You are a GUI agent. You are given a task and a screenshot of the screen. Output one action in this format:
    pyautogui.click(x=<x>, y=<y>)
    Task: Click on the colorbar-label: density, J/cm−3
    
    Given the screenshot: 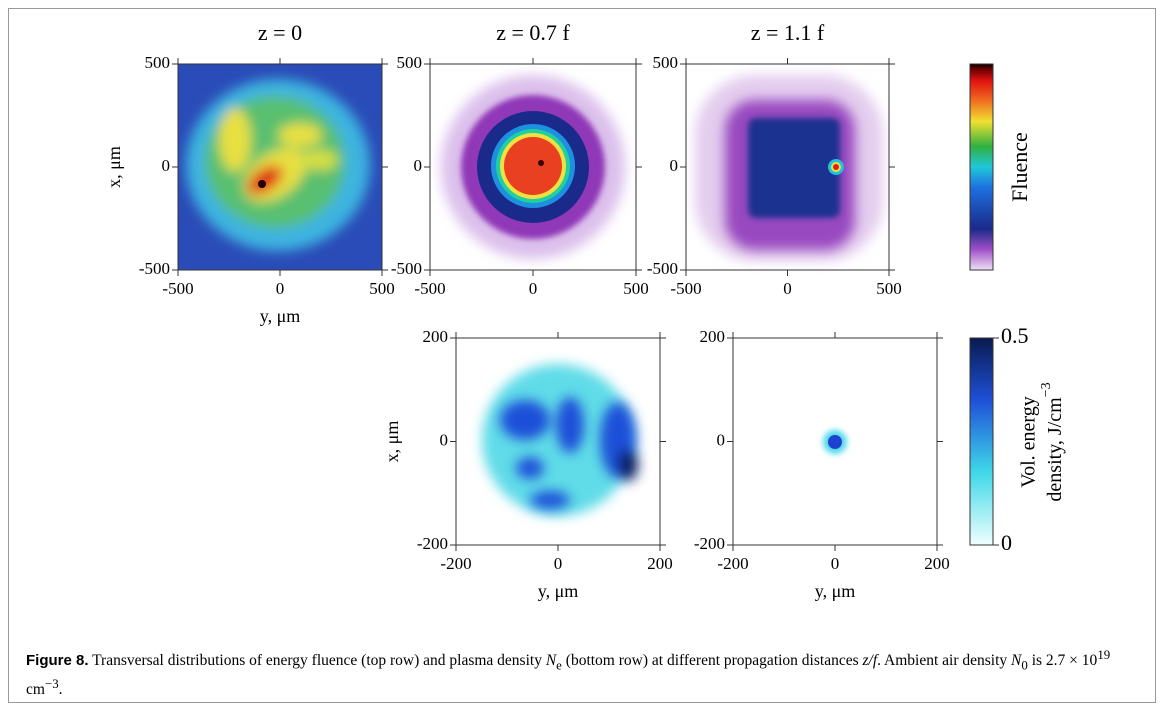 What is the action you would take?
    pyautogui.click(x=1052, y=441)
    